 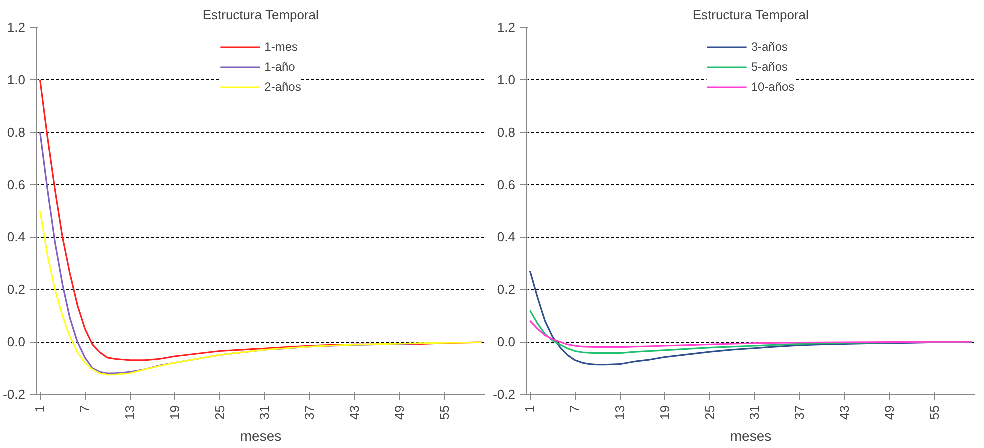 I want to click on line-series, so click(x=751, y=334).